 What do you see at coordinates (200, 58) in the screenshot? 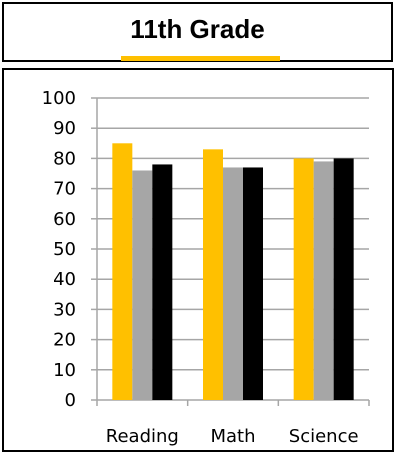
I see `title-underline` at bounding box center [200, 58].